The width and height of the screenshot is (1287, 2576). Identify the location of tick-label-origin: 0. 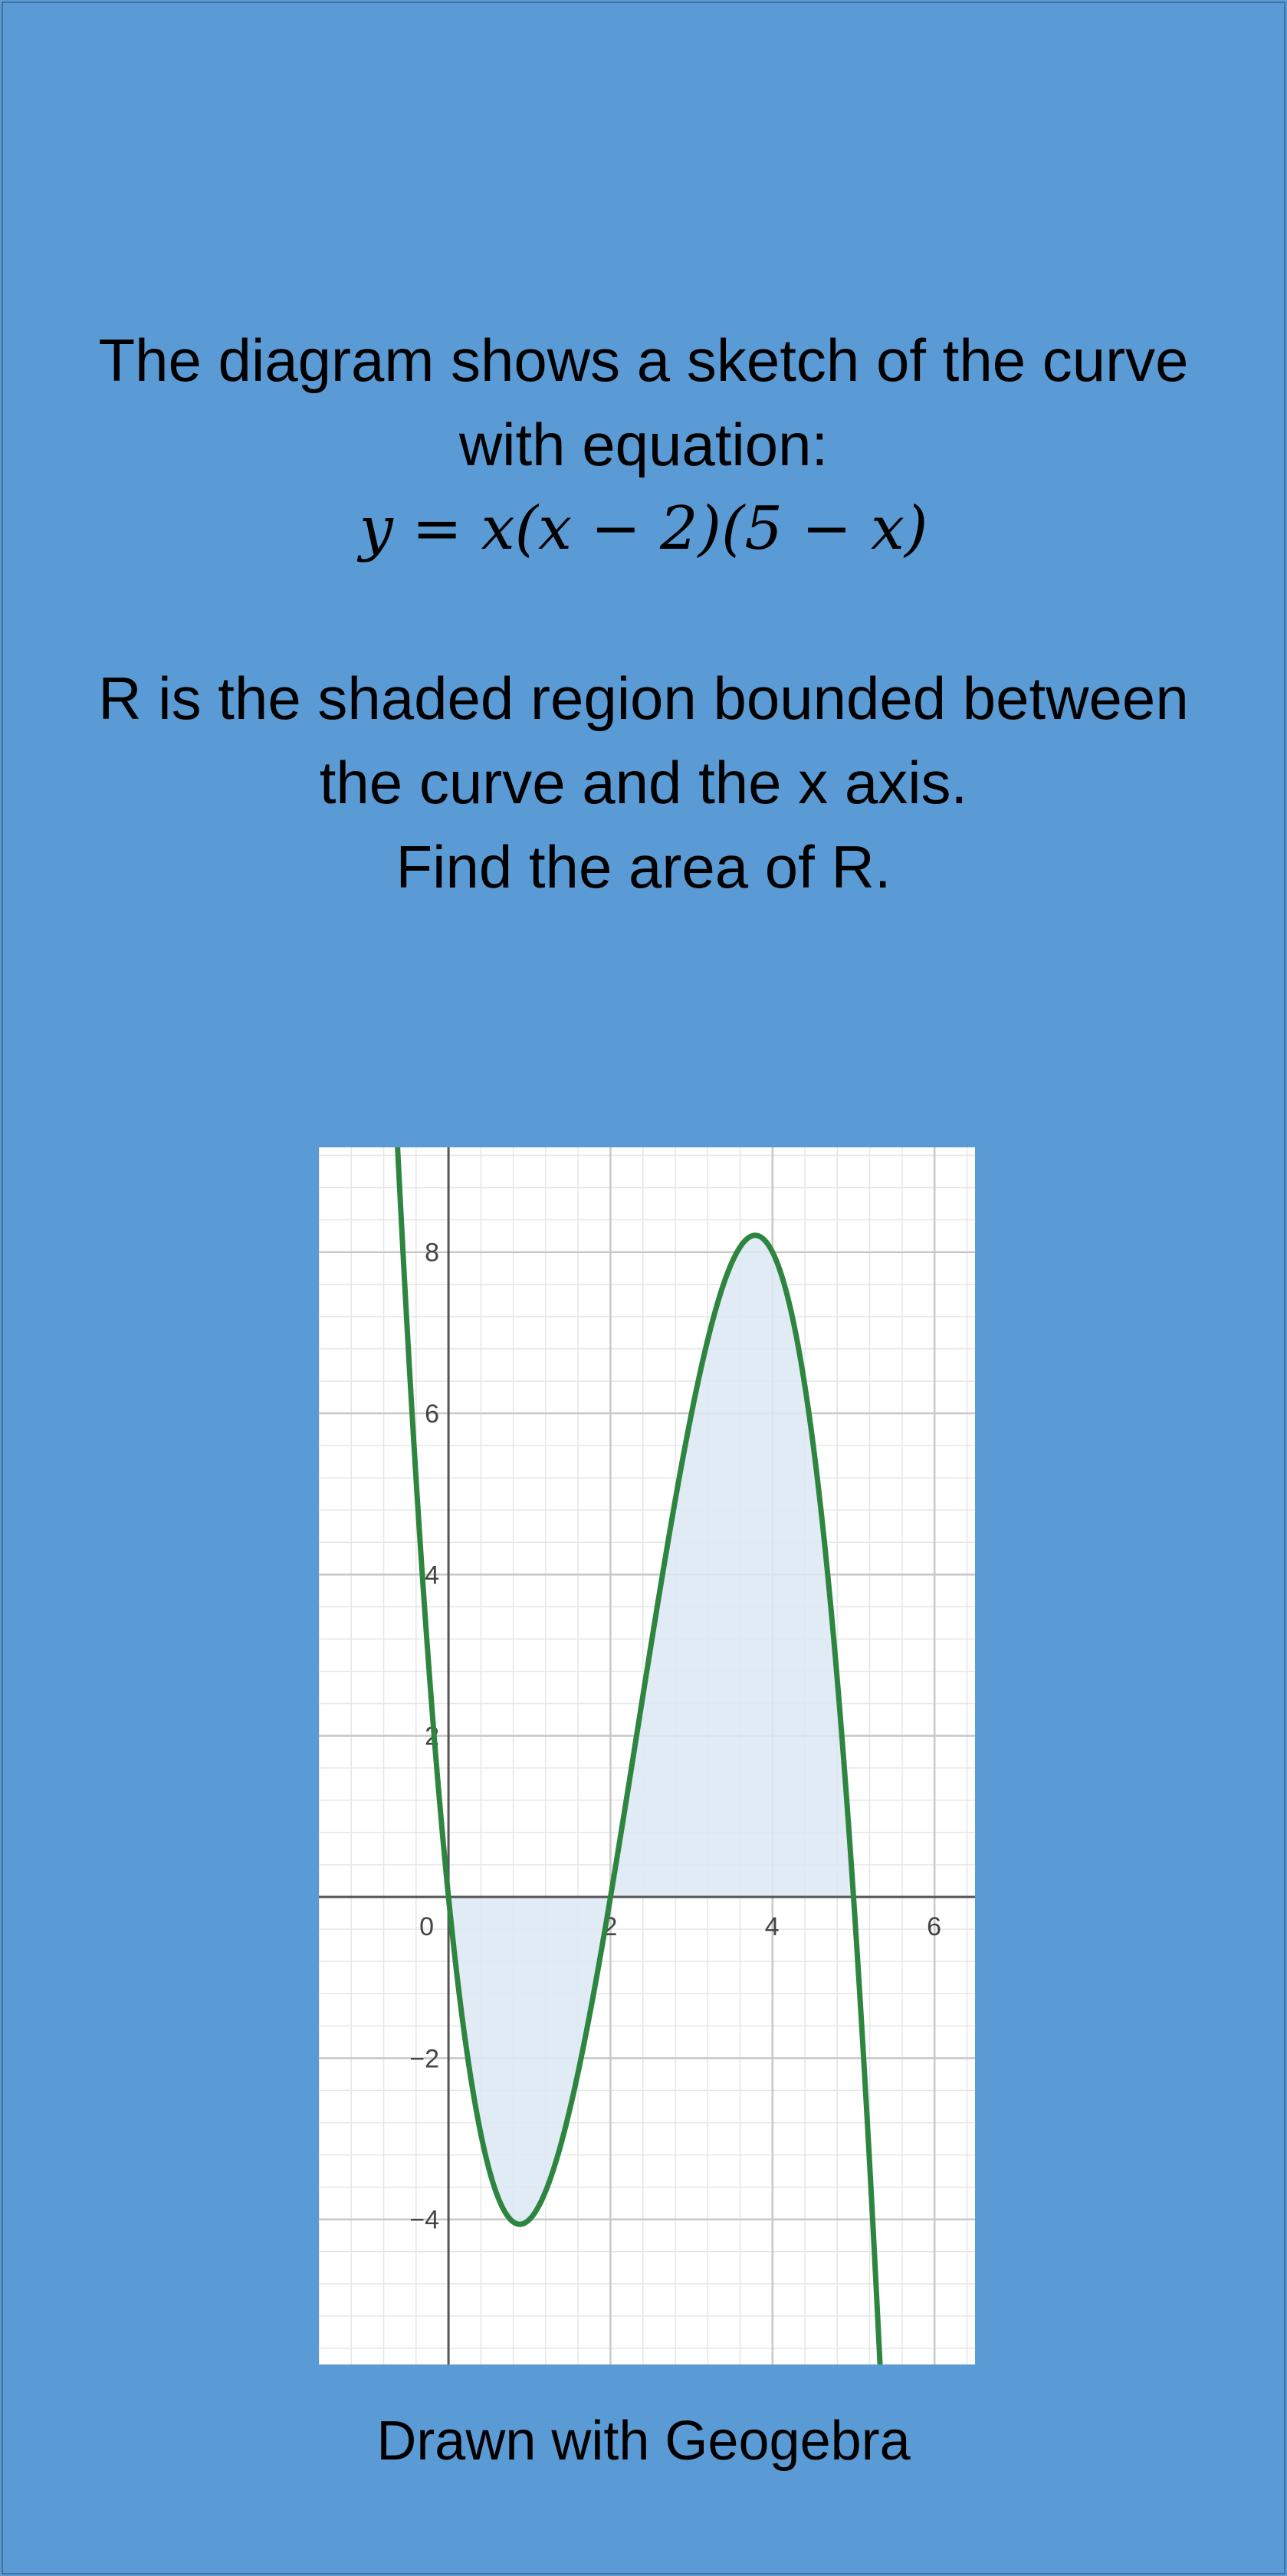
(426, 1926).